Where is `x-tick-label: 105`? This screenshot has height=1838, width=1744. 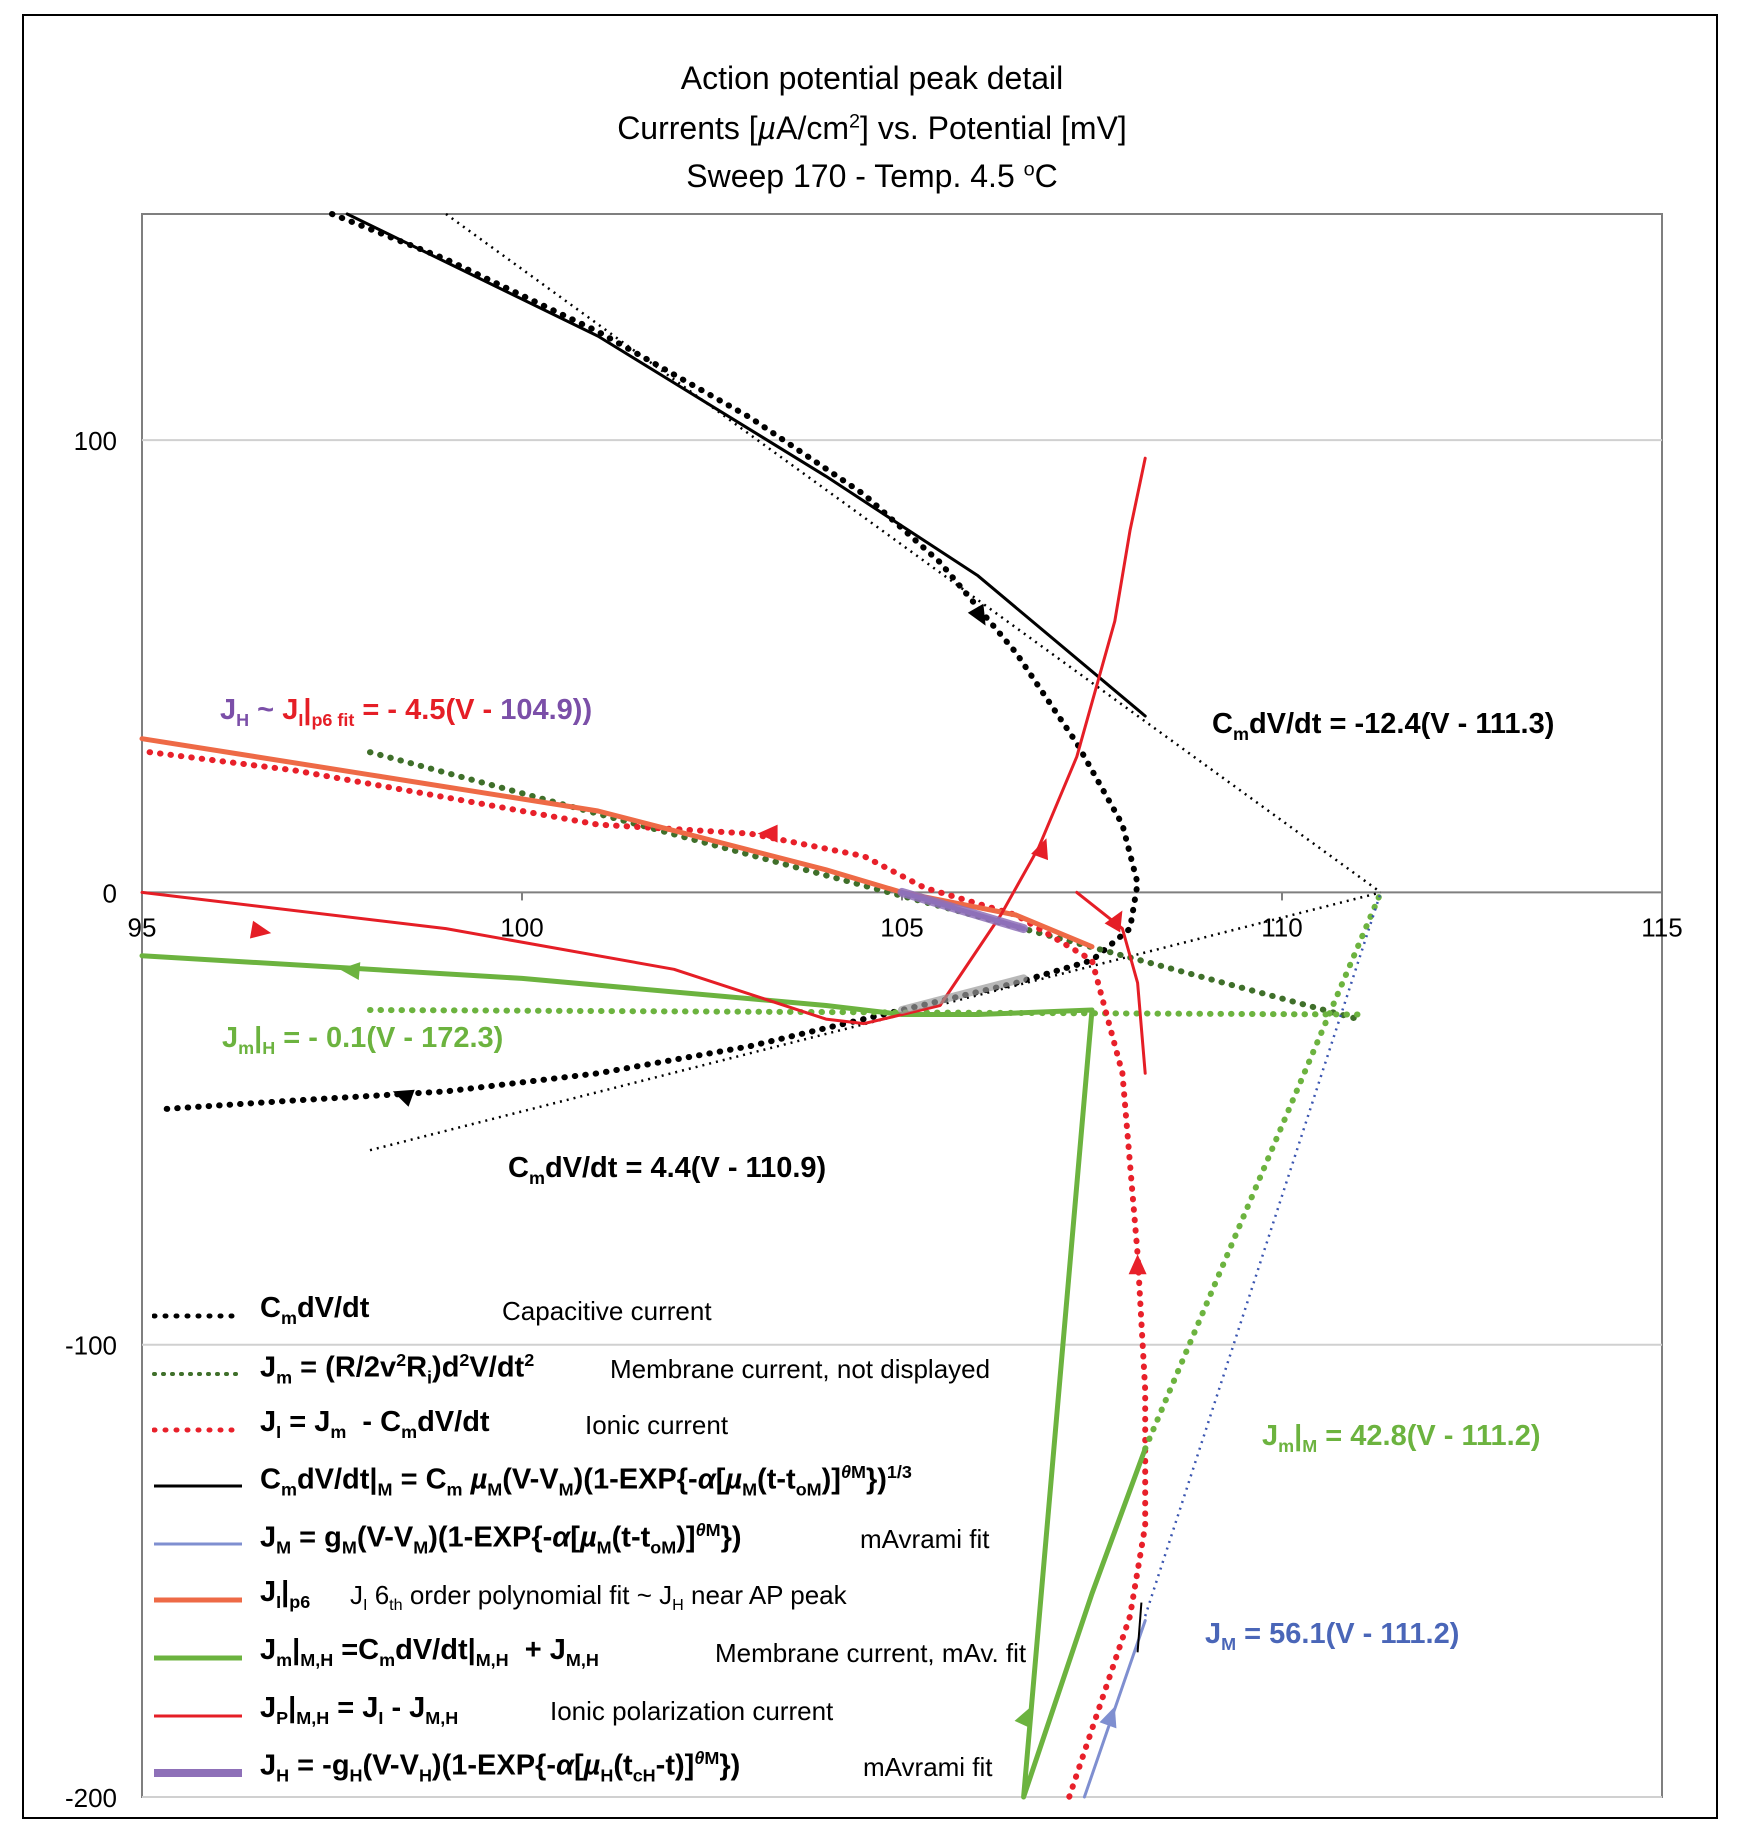
x-tick-label: 105 is located at coordinates (901, 927).